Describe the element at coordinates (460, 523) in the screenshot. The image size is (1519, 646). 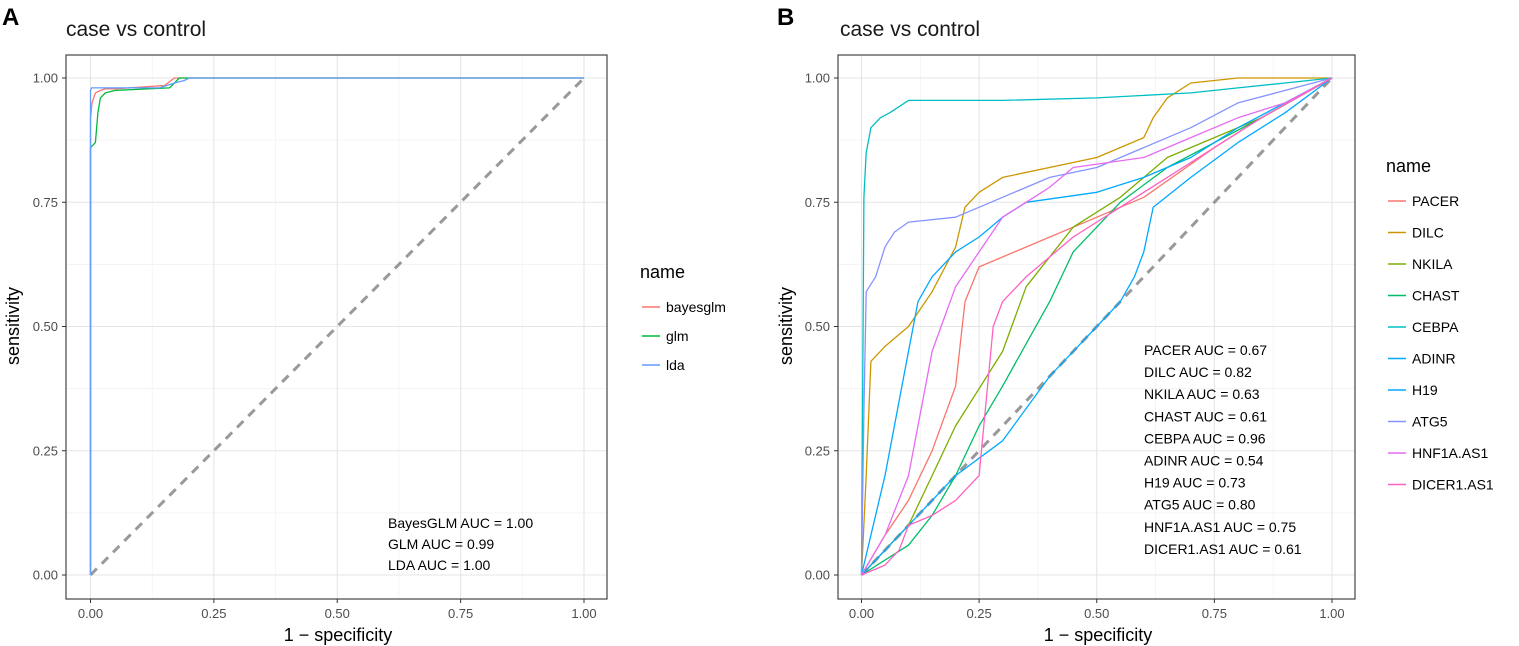
I see `panel-a-auc-annotation: BayesGLM AUC = 1.00` at that location.